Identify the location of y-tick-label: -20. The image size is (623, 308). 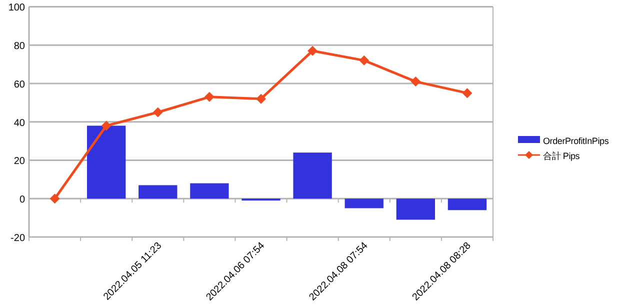
(18, 238).